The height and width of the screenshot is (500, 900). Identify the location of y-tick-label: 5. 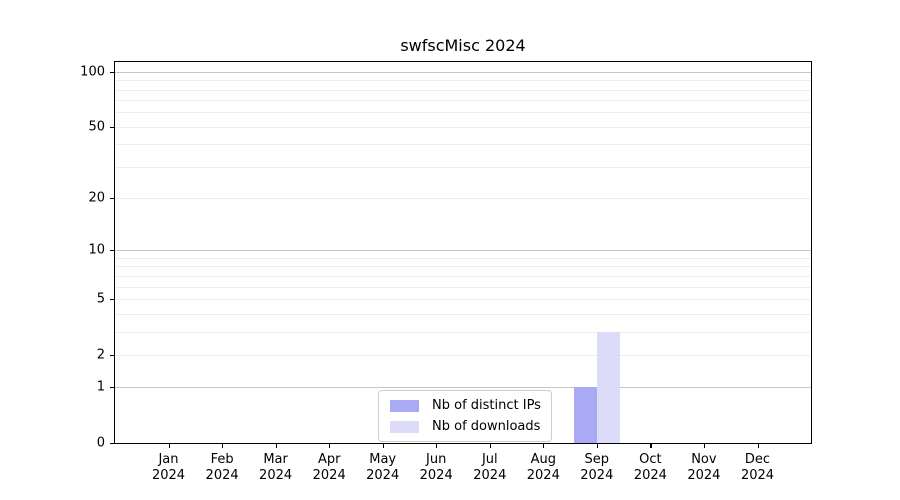
(100, 299).